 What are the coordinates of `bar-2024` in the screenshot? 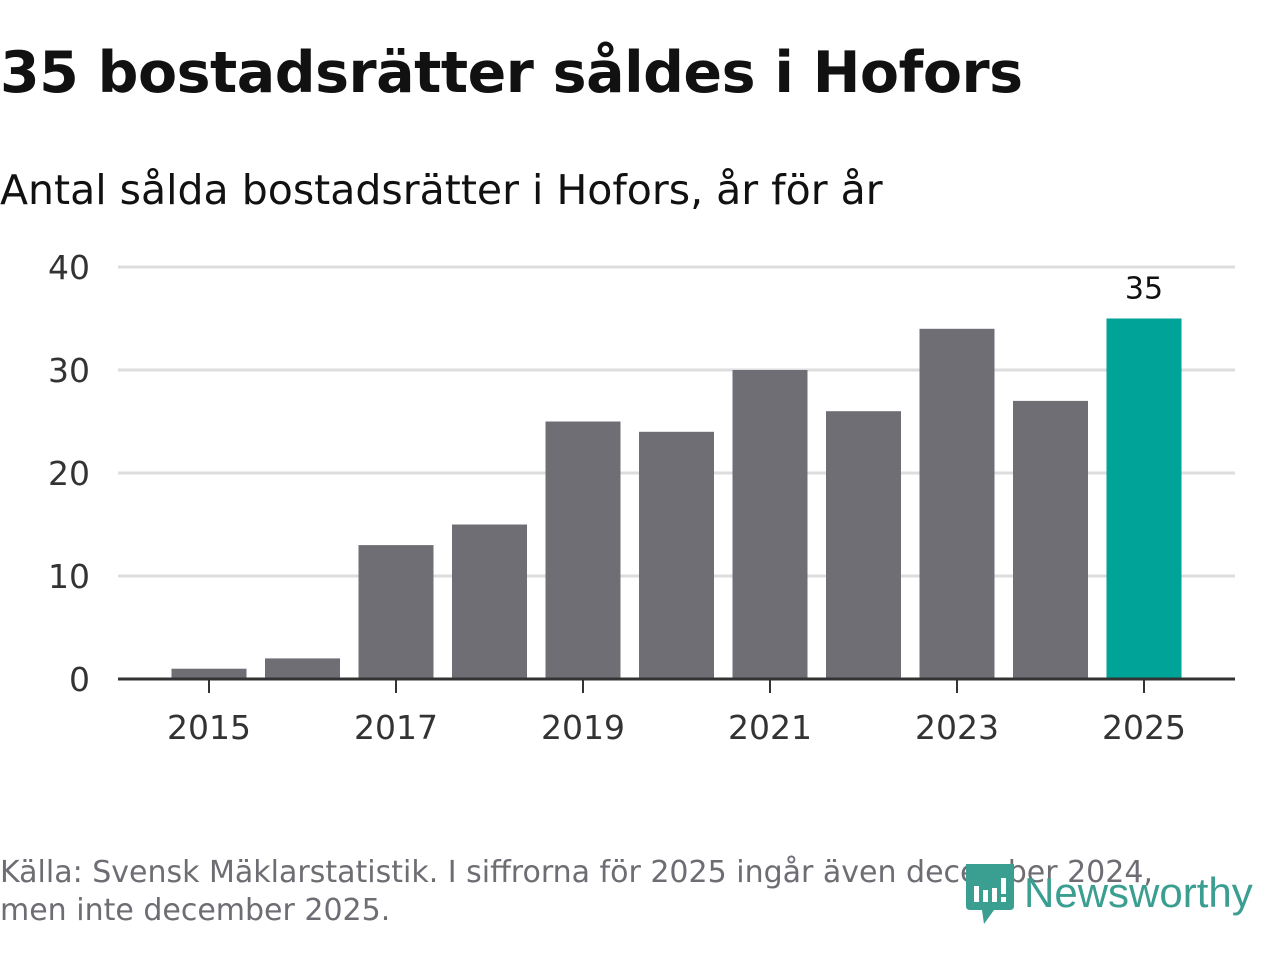 It's located at (1050, 539).